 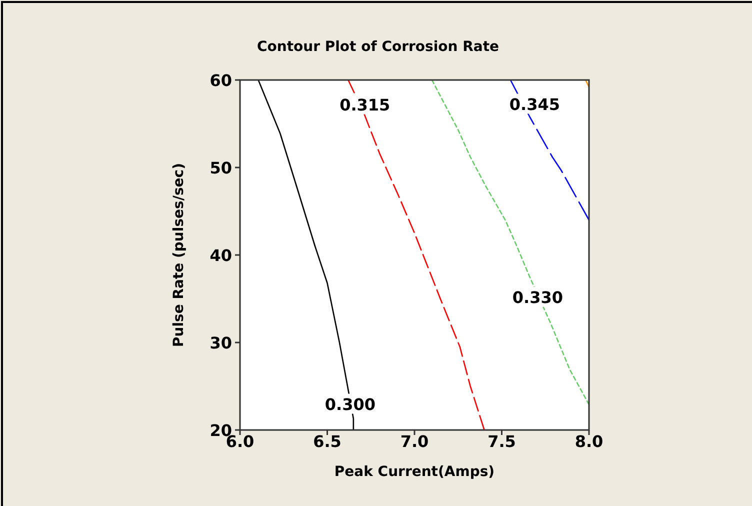 I want to click on series-label: 0.345, so click(x=534, y=104).